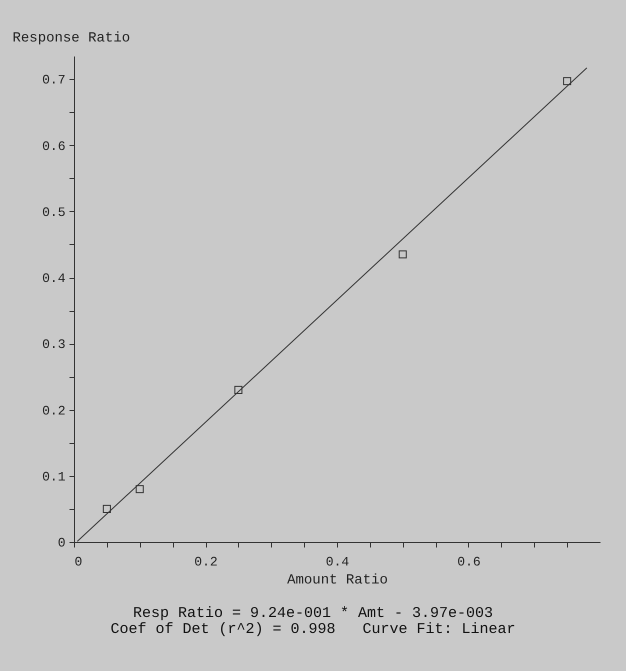 The height and width of the screenshot is (671, 626). I want to click on y-tick-label: 0.1, so click(54, 476).